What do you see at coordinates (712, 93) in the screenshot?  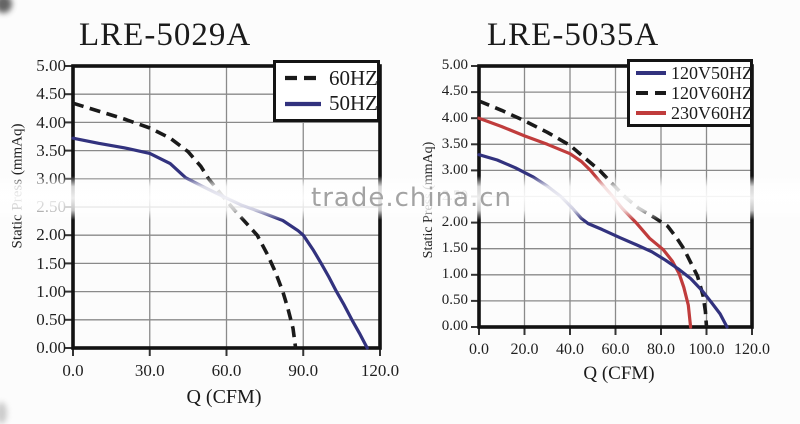 I see `legend-label: 120V60HZ` at bounding box center [712, 93].